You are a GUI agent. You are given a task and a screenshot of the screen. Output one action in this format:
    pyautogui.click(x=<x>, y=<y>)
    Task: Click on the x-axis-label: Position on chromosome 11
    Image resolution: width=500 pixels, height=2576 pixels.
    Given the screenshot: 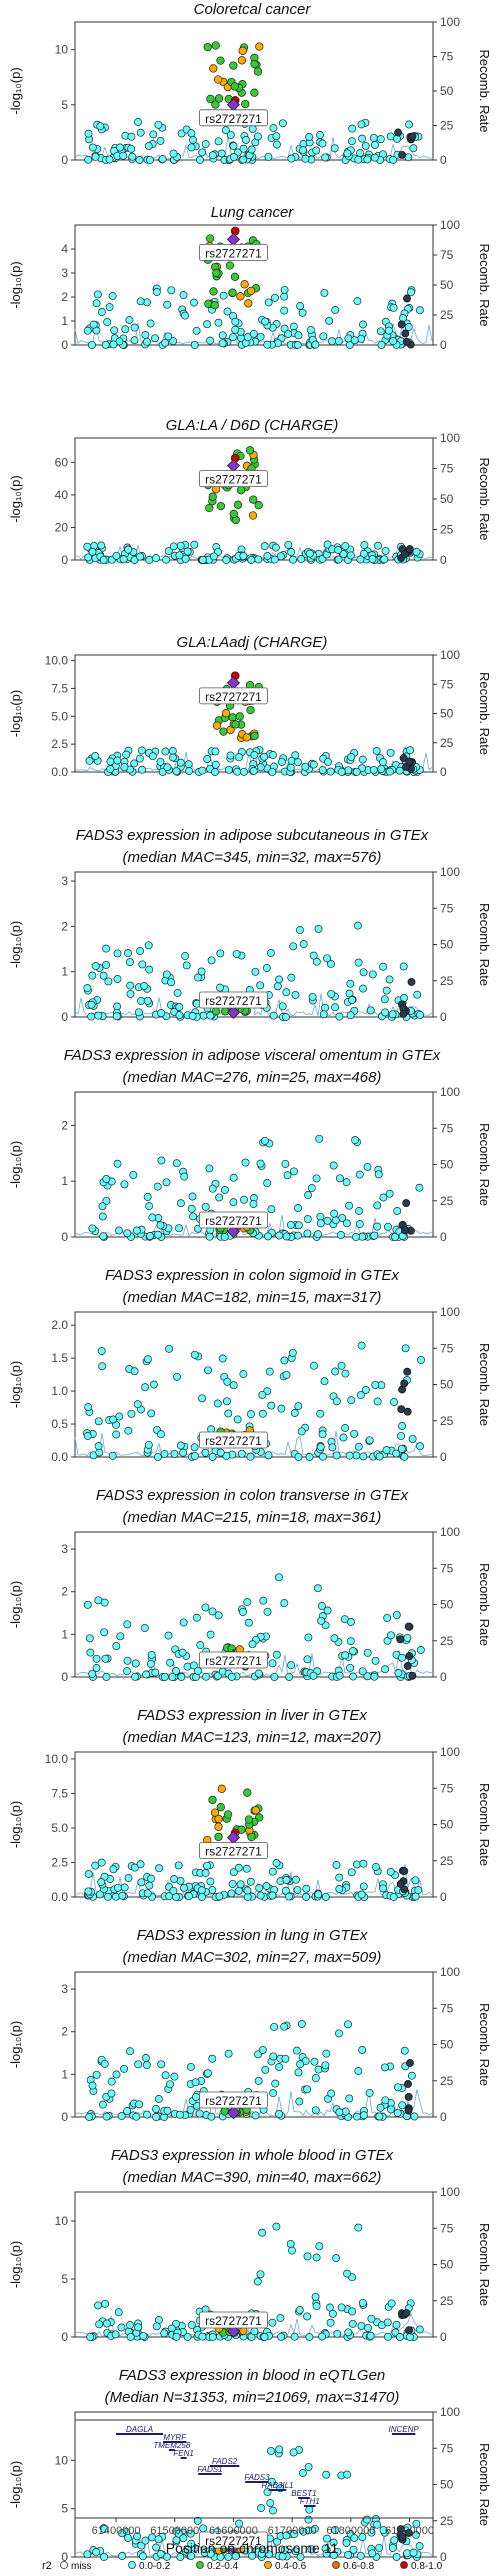 What is the action you would take?
    pyautogui.click(x=252, y=2548)
    